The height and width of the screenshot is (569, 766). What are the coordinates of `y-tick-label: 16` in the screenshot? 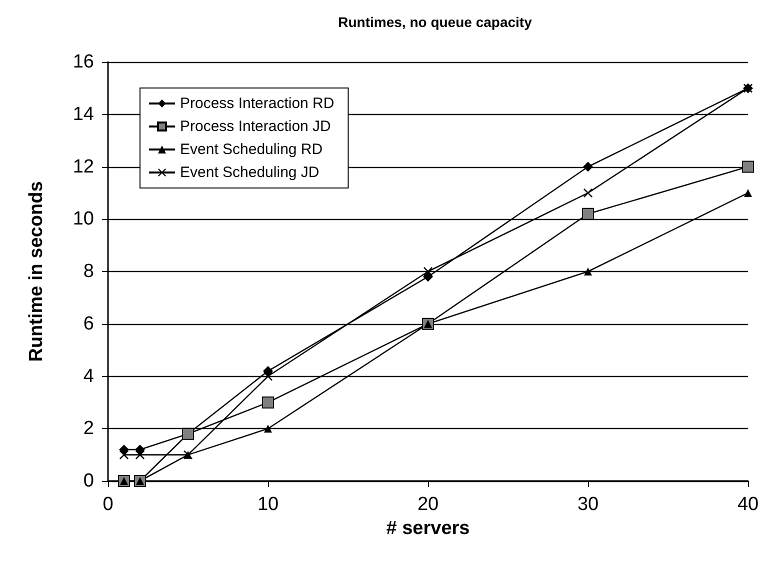 It's located at (83, 62).